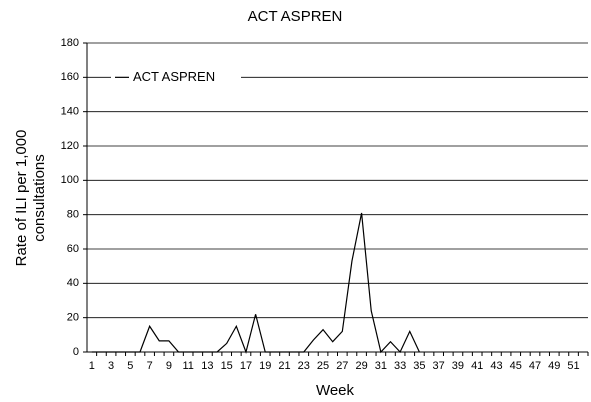 This screenshot has height=402, width=591. I want to click on x-tick-label: 7, so click(150, 366).